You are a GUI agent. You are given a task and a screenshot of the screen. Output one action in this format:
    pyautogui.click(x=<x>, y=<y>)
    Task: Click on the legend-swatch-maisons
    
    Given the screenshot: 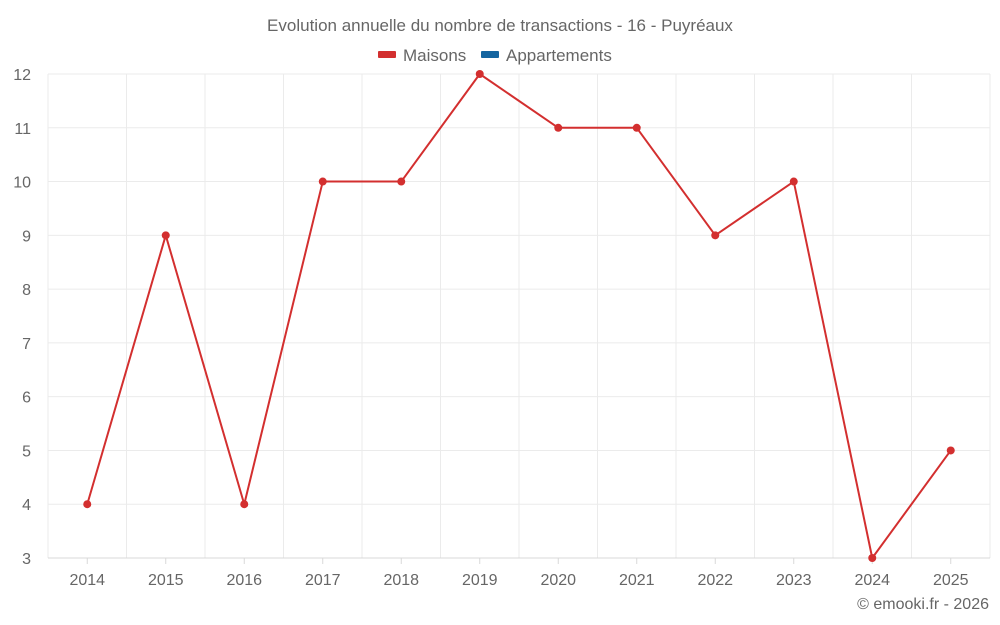 What is the action you would take?
    pyautogui.click(x=387, y=54)
    